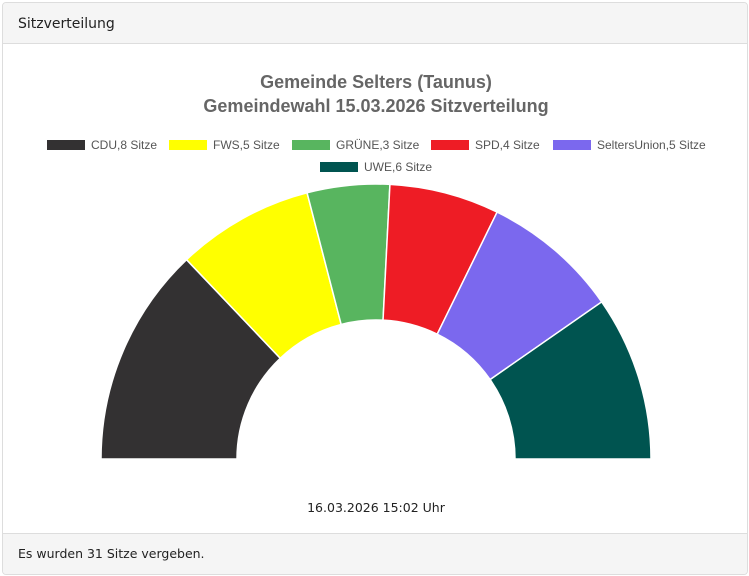 The height and width of the screenshot is (576, 749). Describe the element at coordinates (570, 380) in the screenshot. I see `slice-uwe` at that location.